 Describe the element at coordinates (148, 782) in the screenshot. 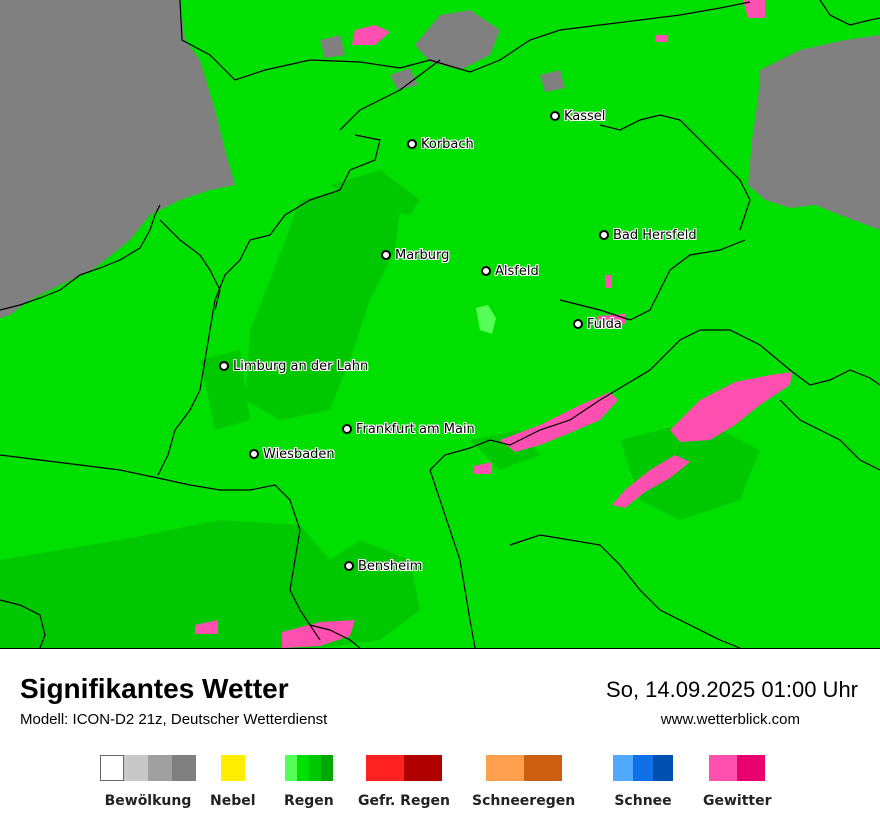

I see `legend-bewoelkung: Bewölkung` at that location.